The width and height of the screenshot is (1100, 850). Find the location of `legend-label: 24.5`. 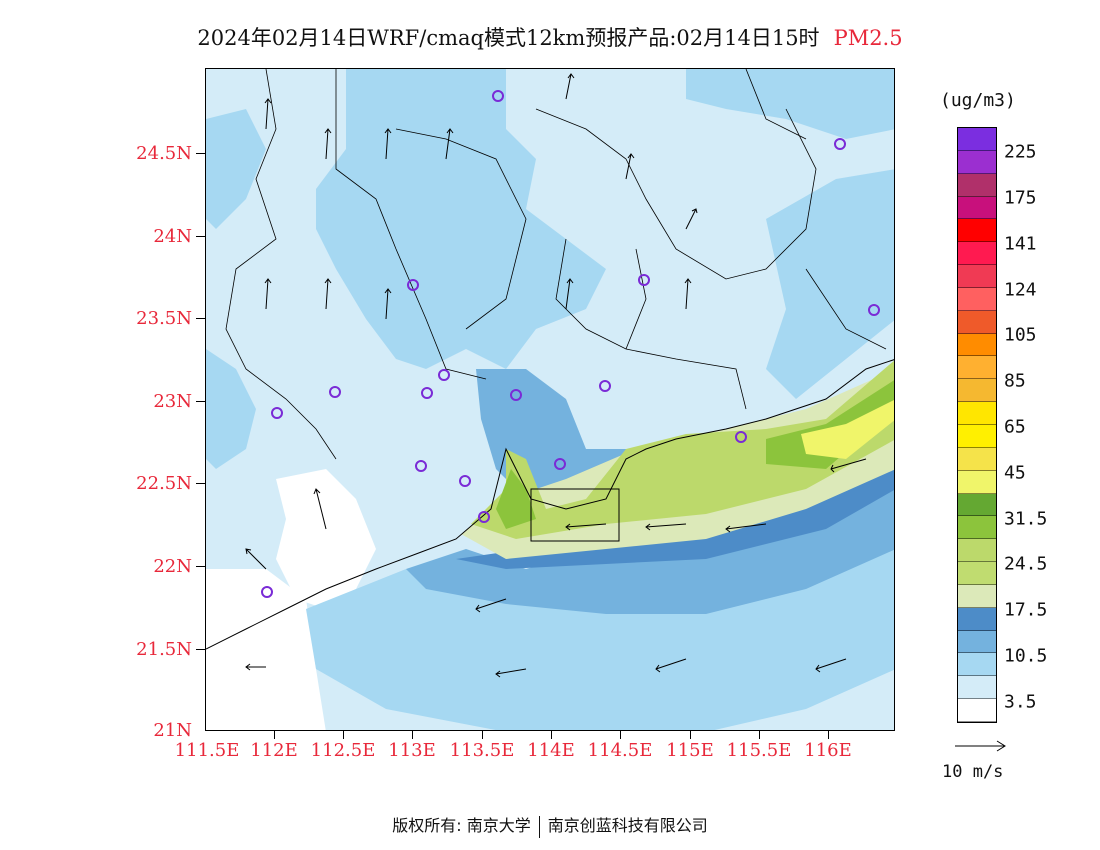

legend-label: 24.5 is located at coordinates (1026, 564).